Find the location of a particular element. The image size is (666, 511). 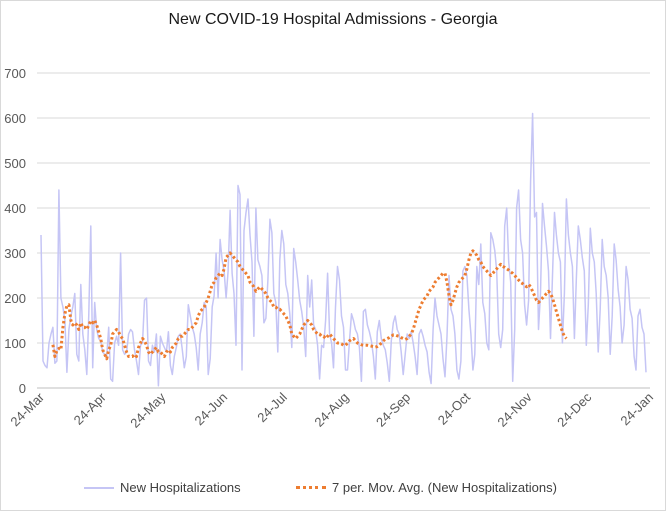

x-tick-label: 24-May is located at coordinates (148, 410).